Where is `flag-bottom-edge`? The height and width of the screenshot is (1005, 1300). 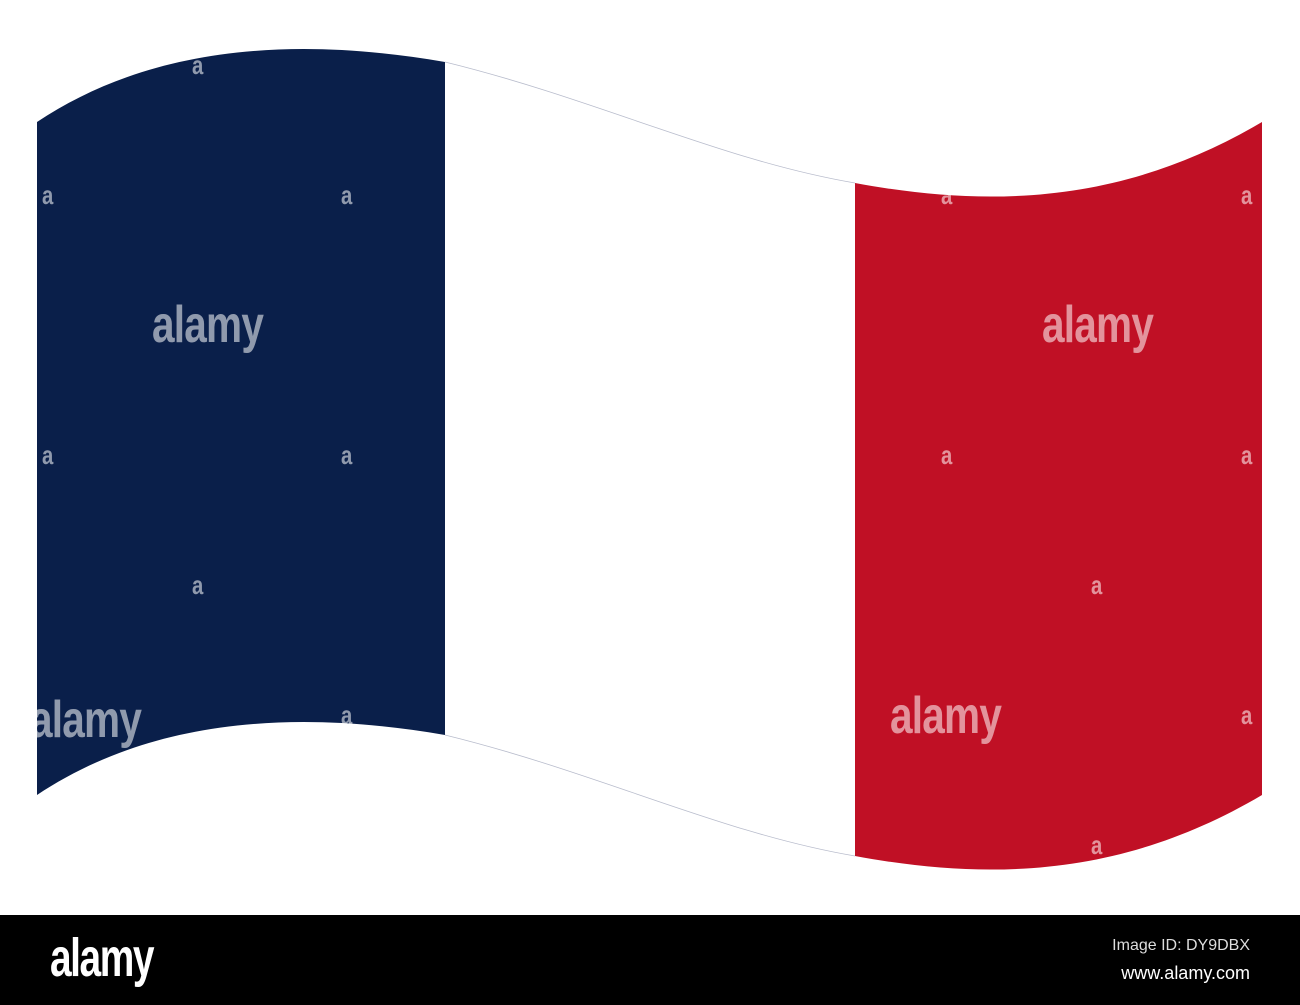 flag-bottom-edge is located at coordinates (650, 795).